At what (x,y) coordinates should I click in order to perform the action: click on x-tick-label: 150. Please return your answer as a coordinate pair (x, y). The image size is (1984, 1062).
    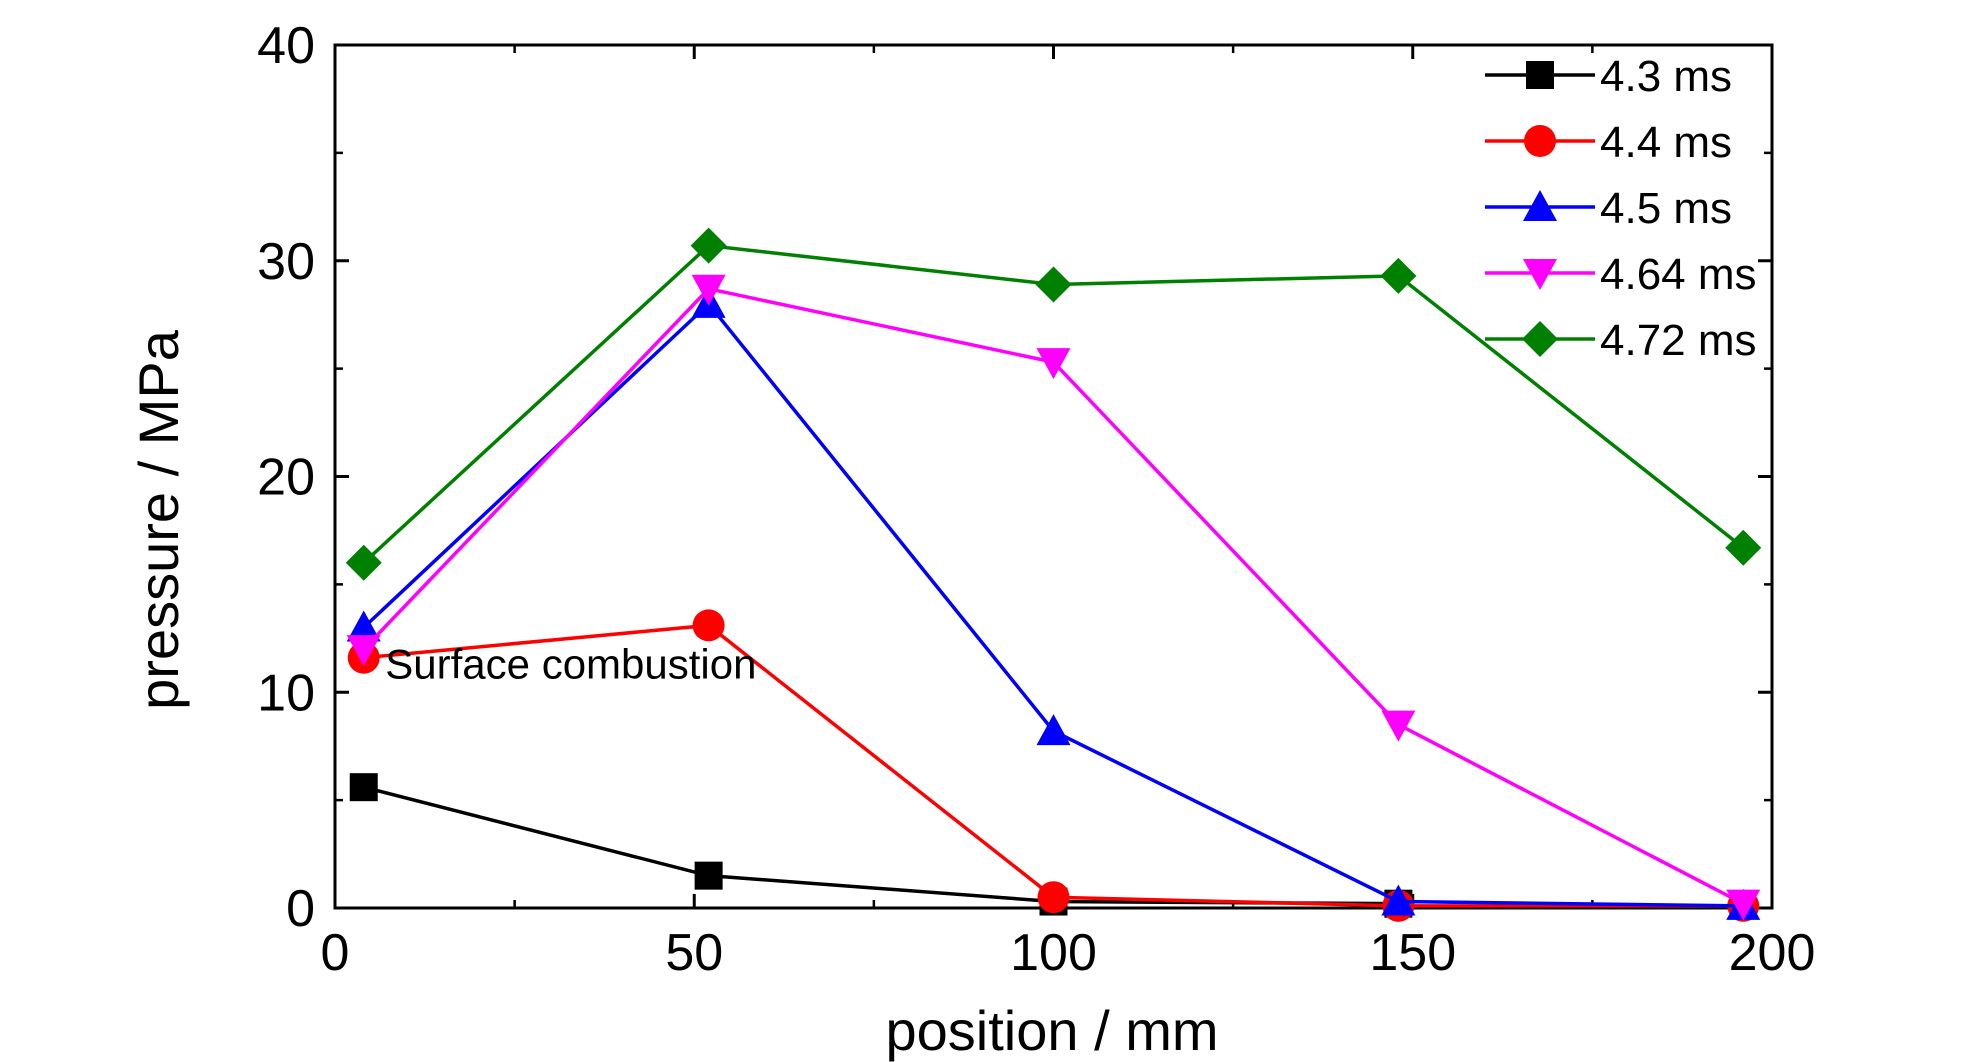
    Looking at the image, I should click on (1412, 953).